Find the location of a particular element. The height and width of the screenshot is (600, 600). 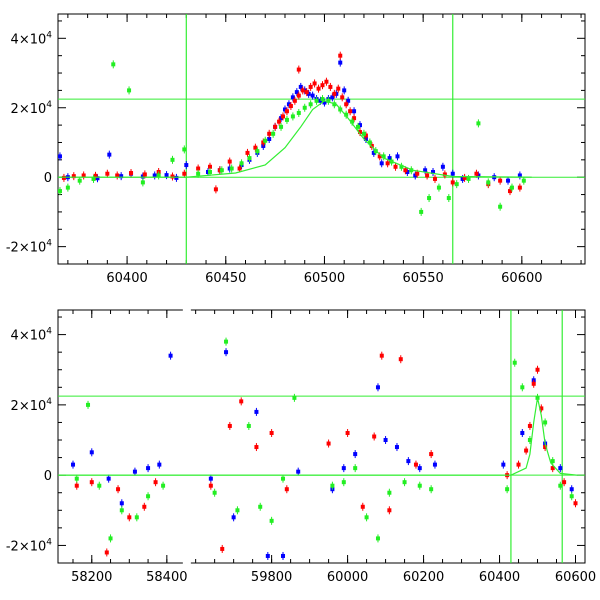

y-tick-label: 0 is located at coordinates (48, 178).